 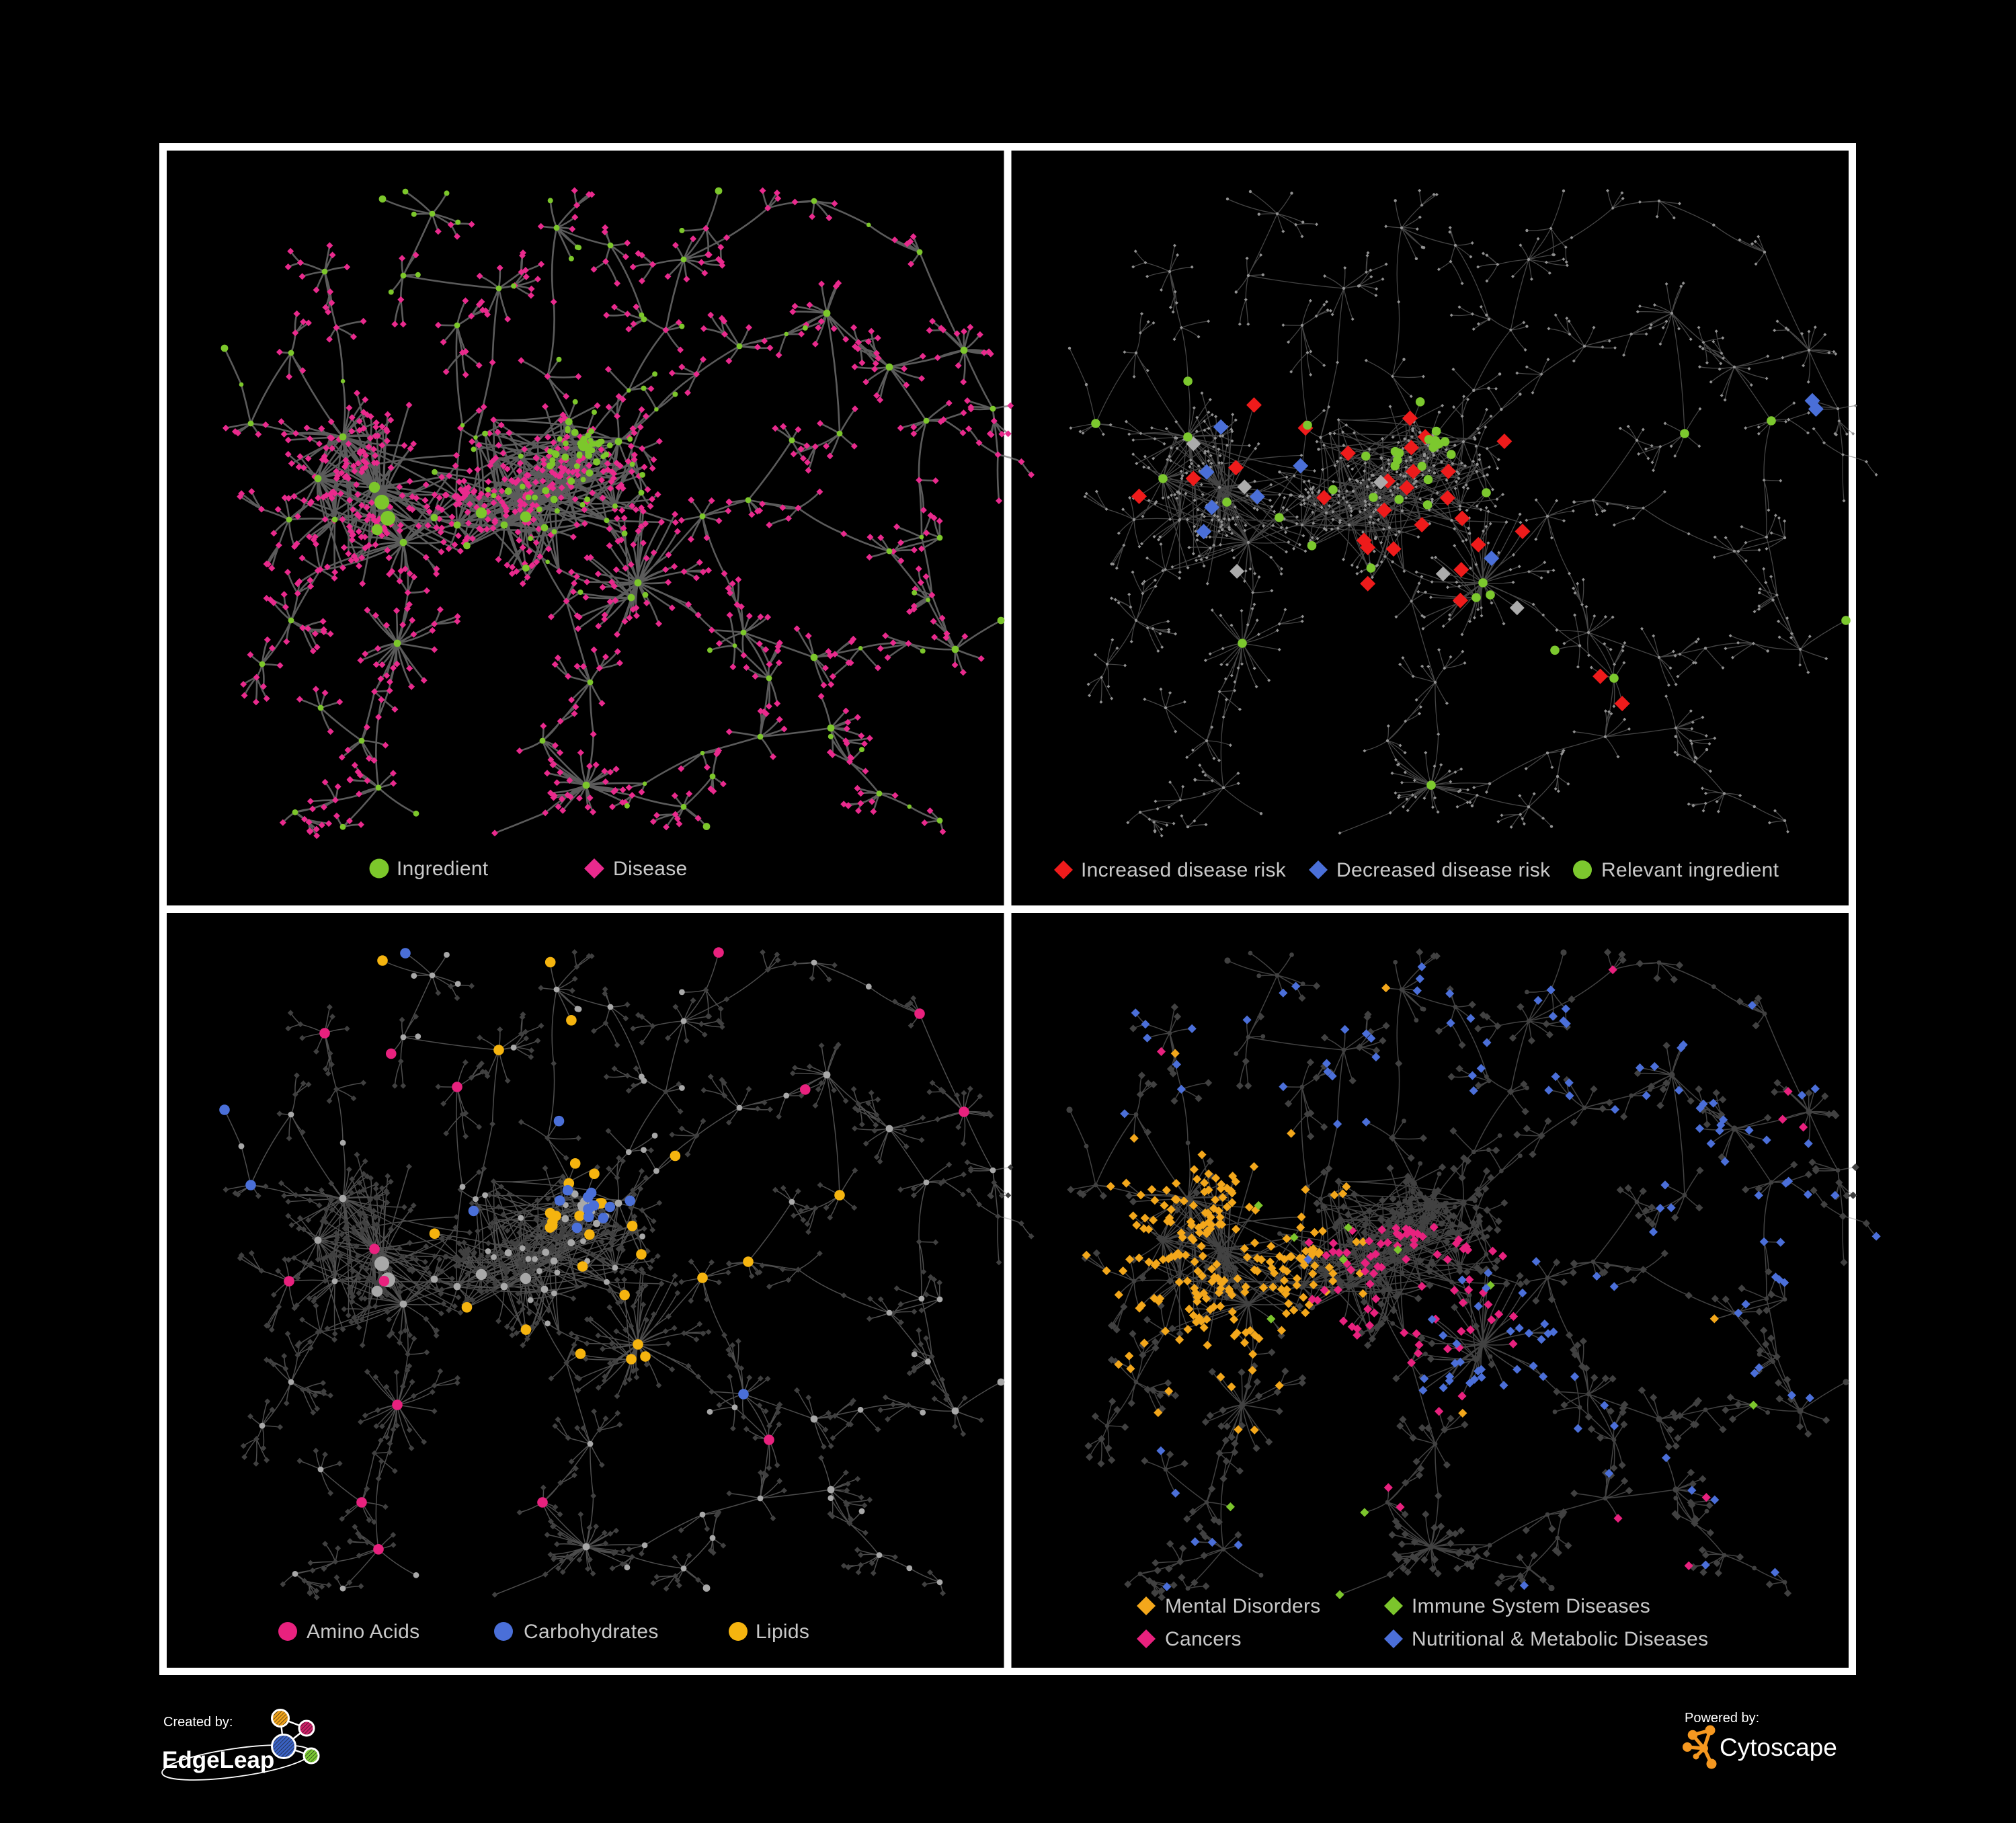 What do you see at coordinates (650, 869) in the screenshot?
I see `svg-text: Disease` at bounding box center [650, 869].